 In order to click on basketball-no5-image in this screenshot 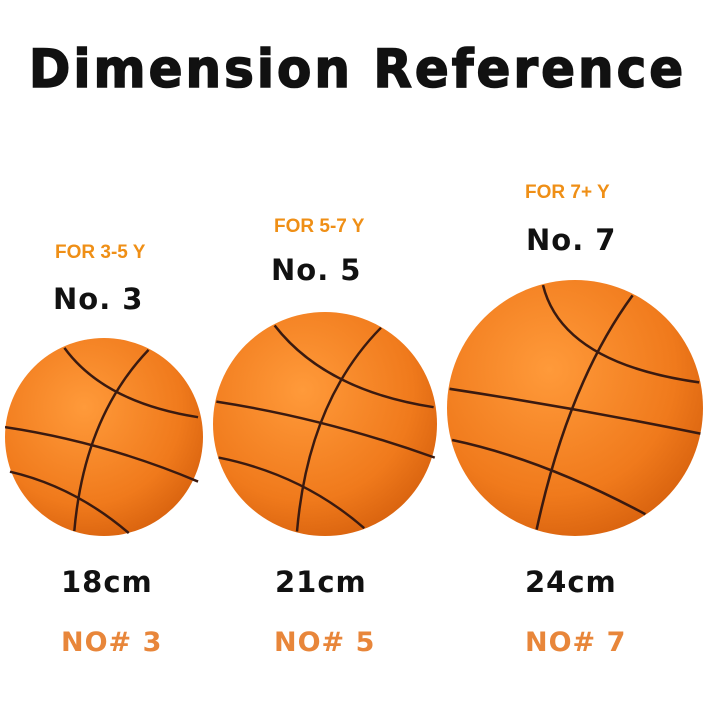, I will do `click(325, 424)`.